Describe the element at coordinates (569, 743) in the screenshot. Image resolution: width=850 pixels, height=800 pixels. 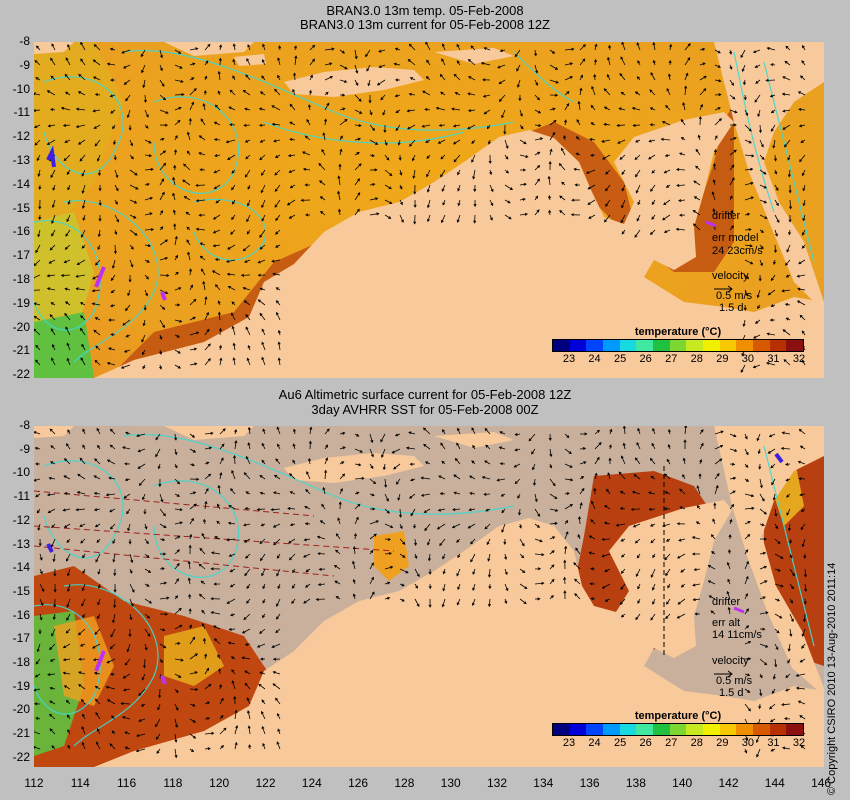
I see `colorbar-tick-label: 23` at that location.